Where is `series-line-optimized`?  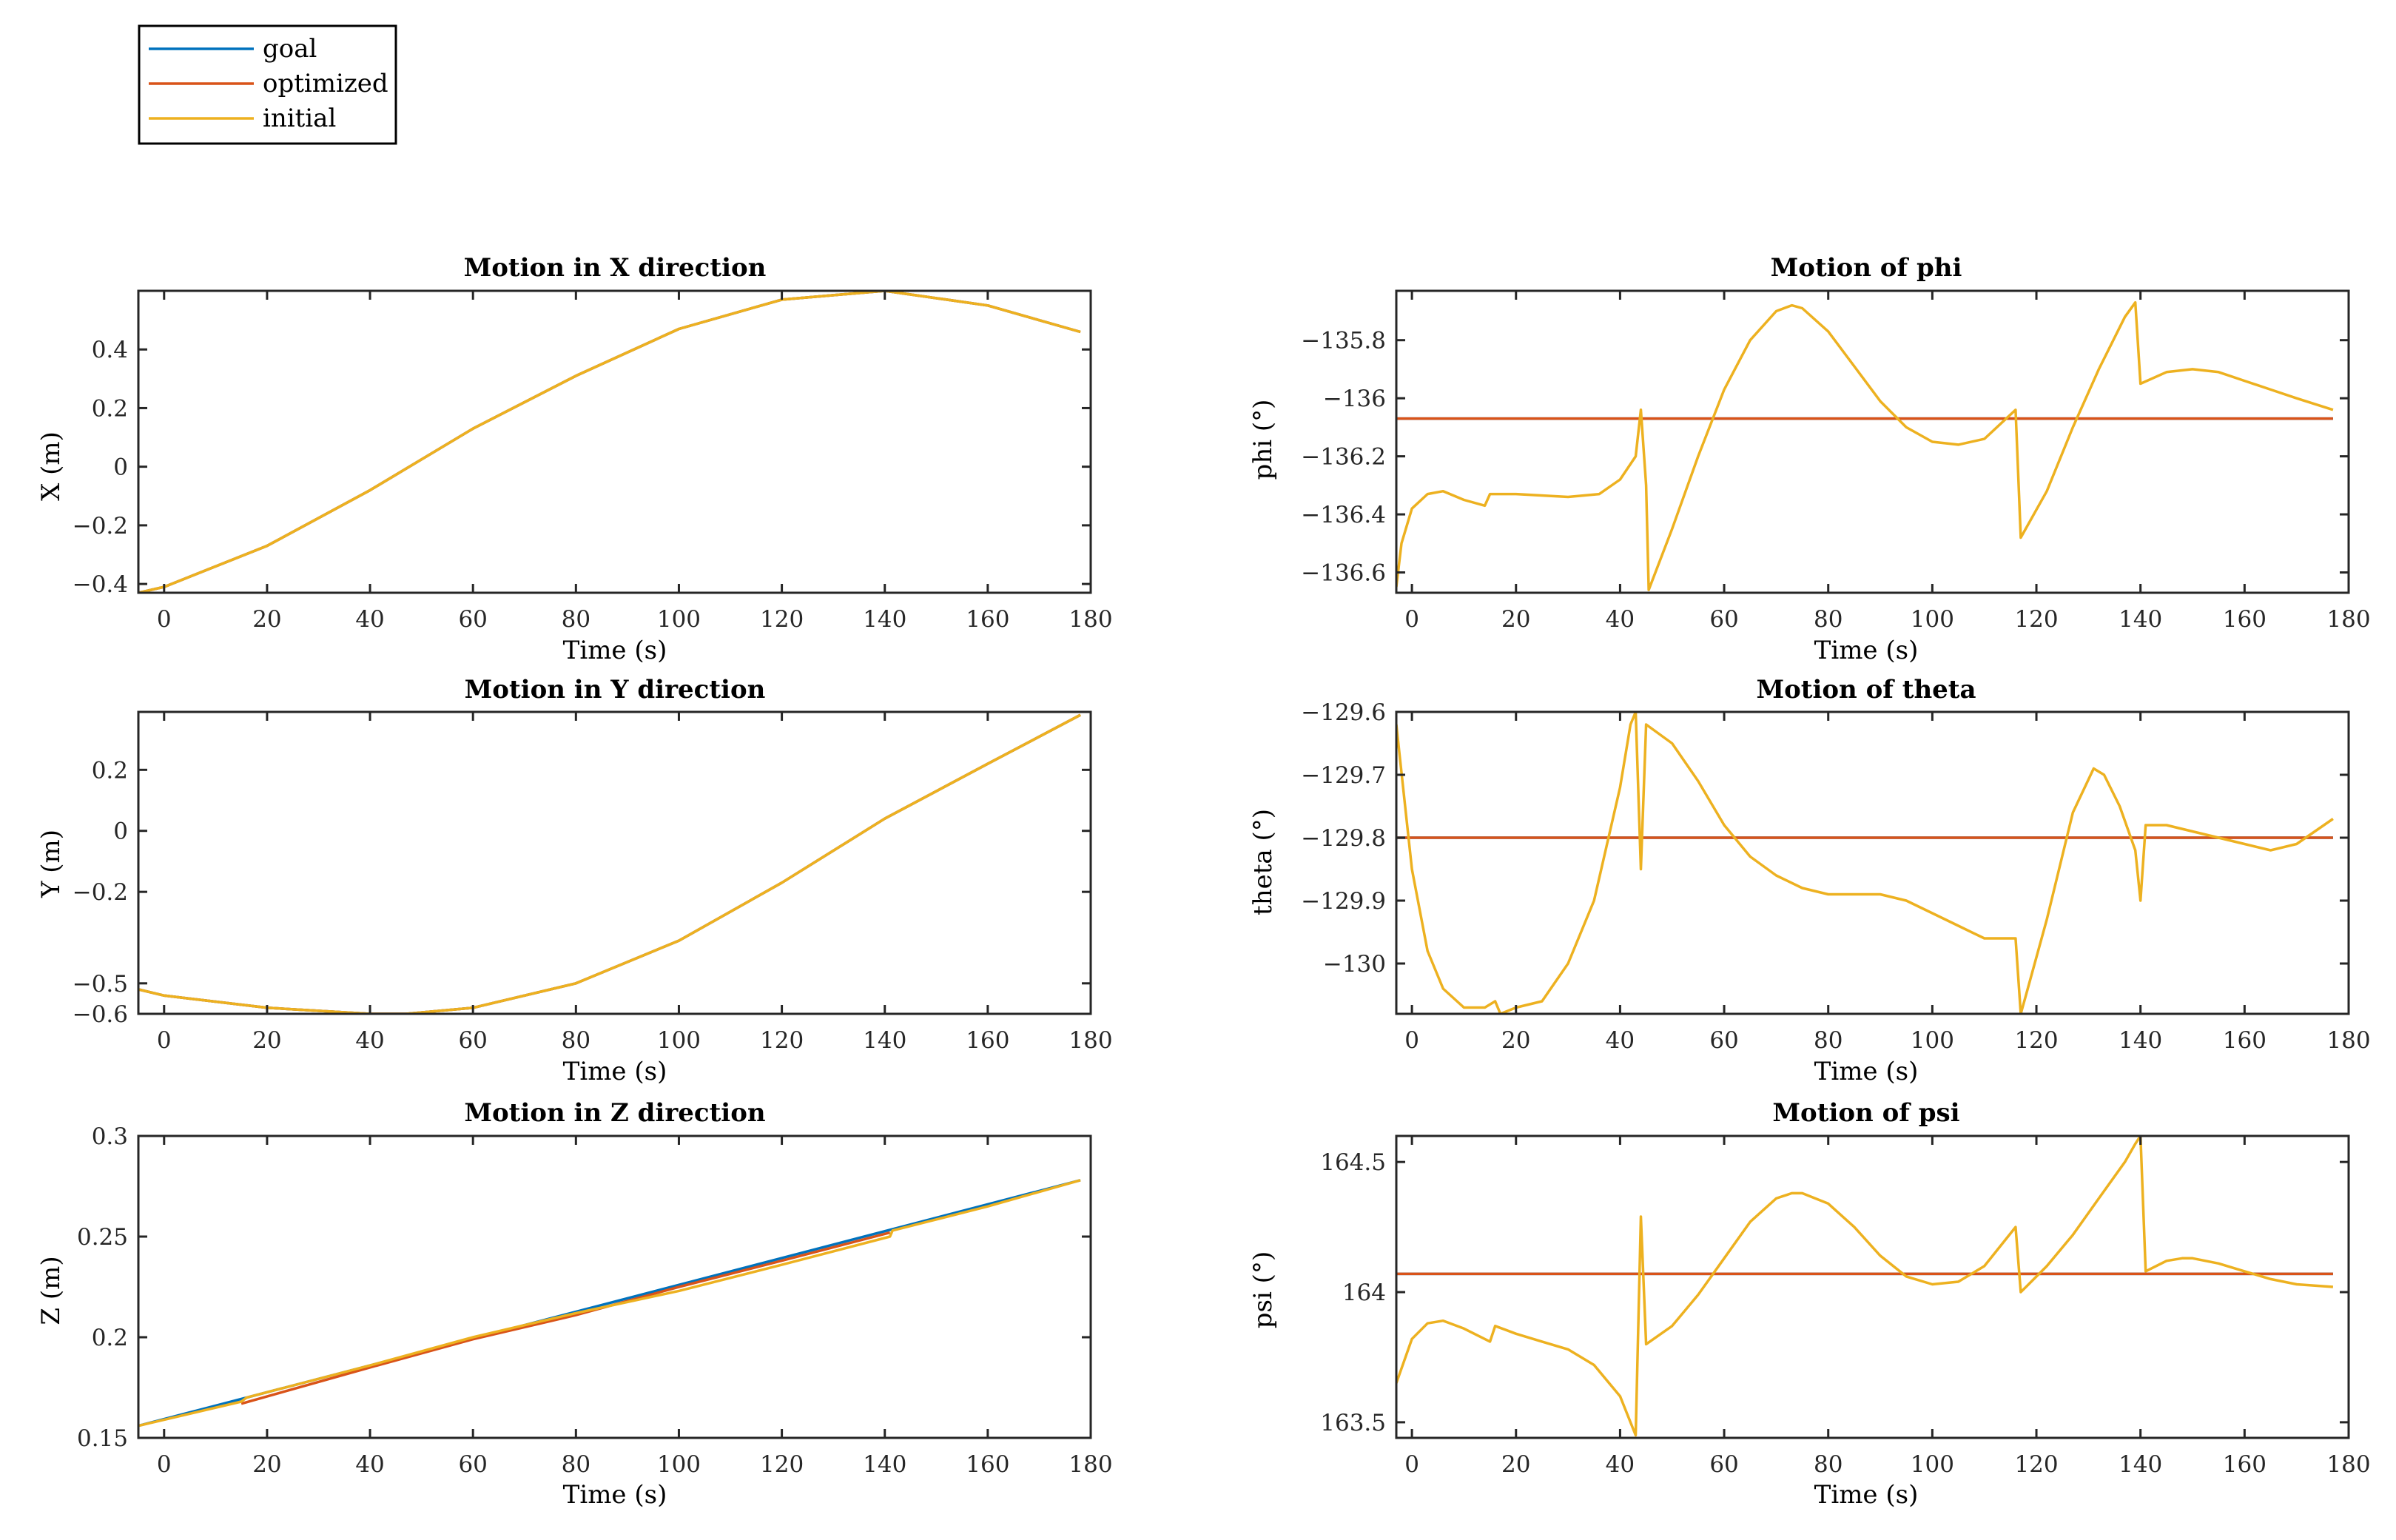 series-line-optimized is located at coordinates (565, 1318).